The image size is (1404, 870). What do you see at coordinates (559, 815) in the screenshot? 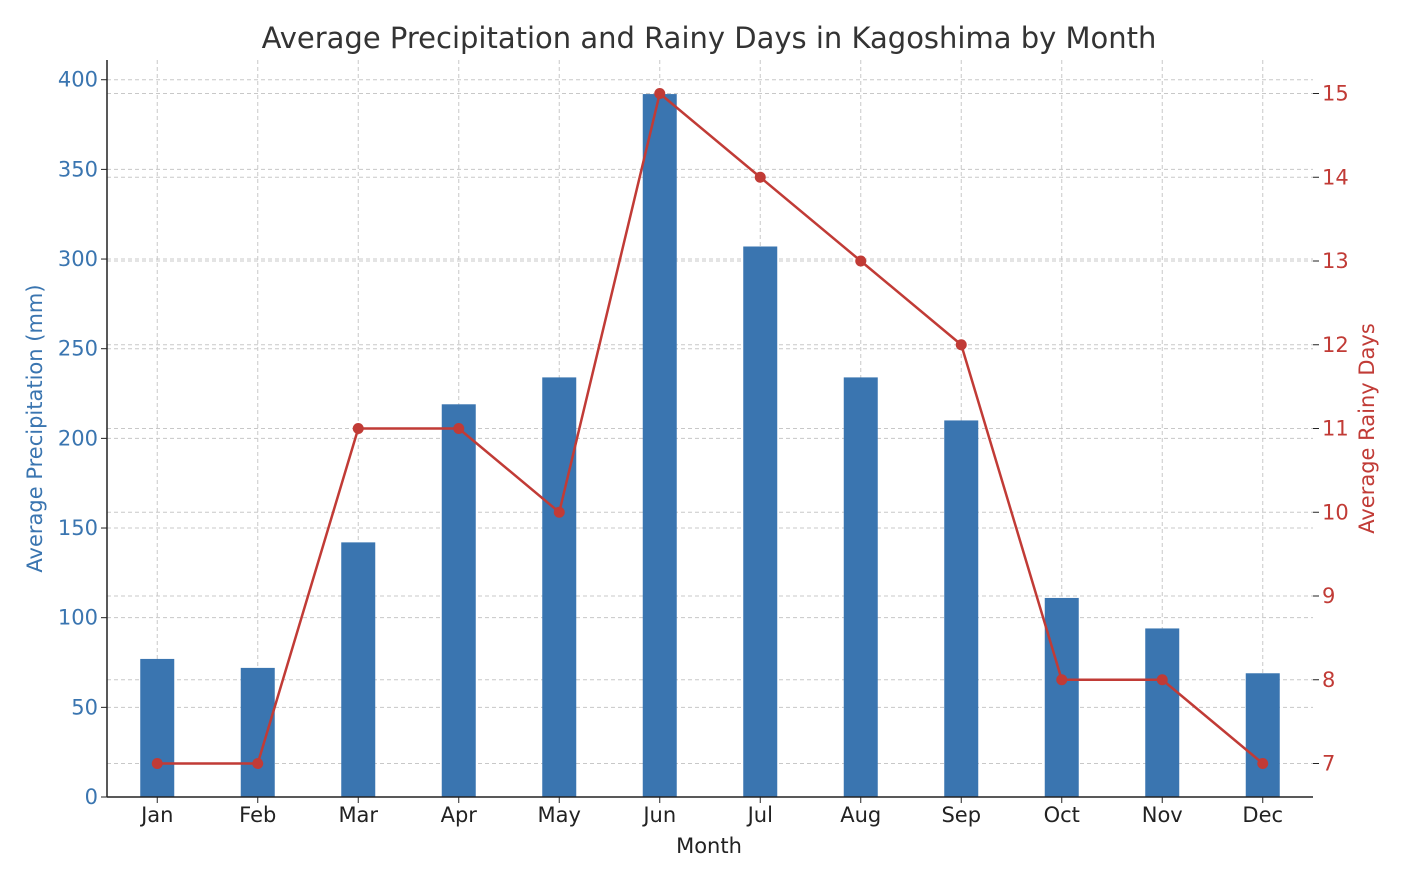
I see `x-tick-label: May` at bounding box center [559, 815].